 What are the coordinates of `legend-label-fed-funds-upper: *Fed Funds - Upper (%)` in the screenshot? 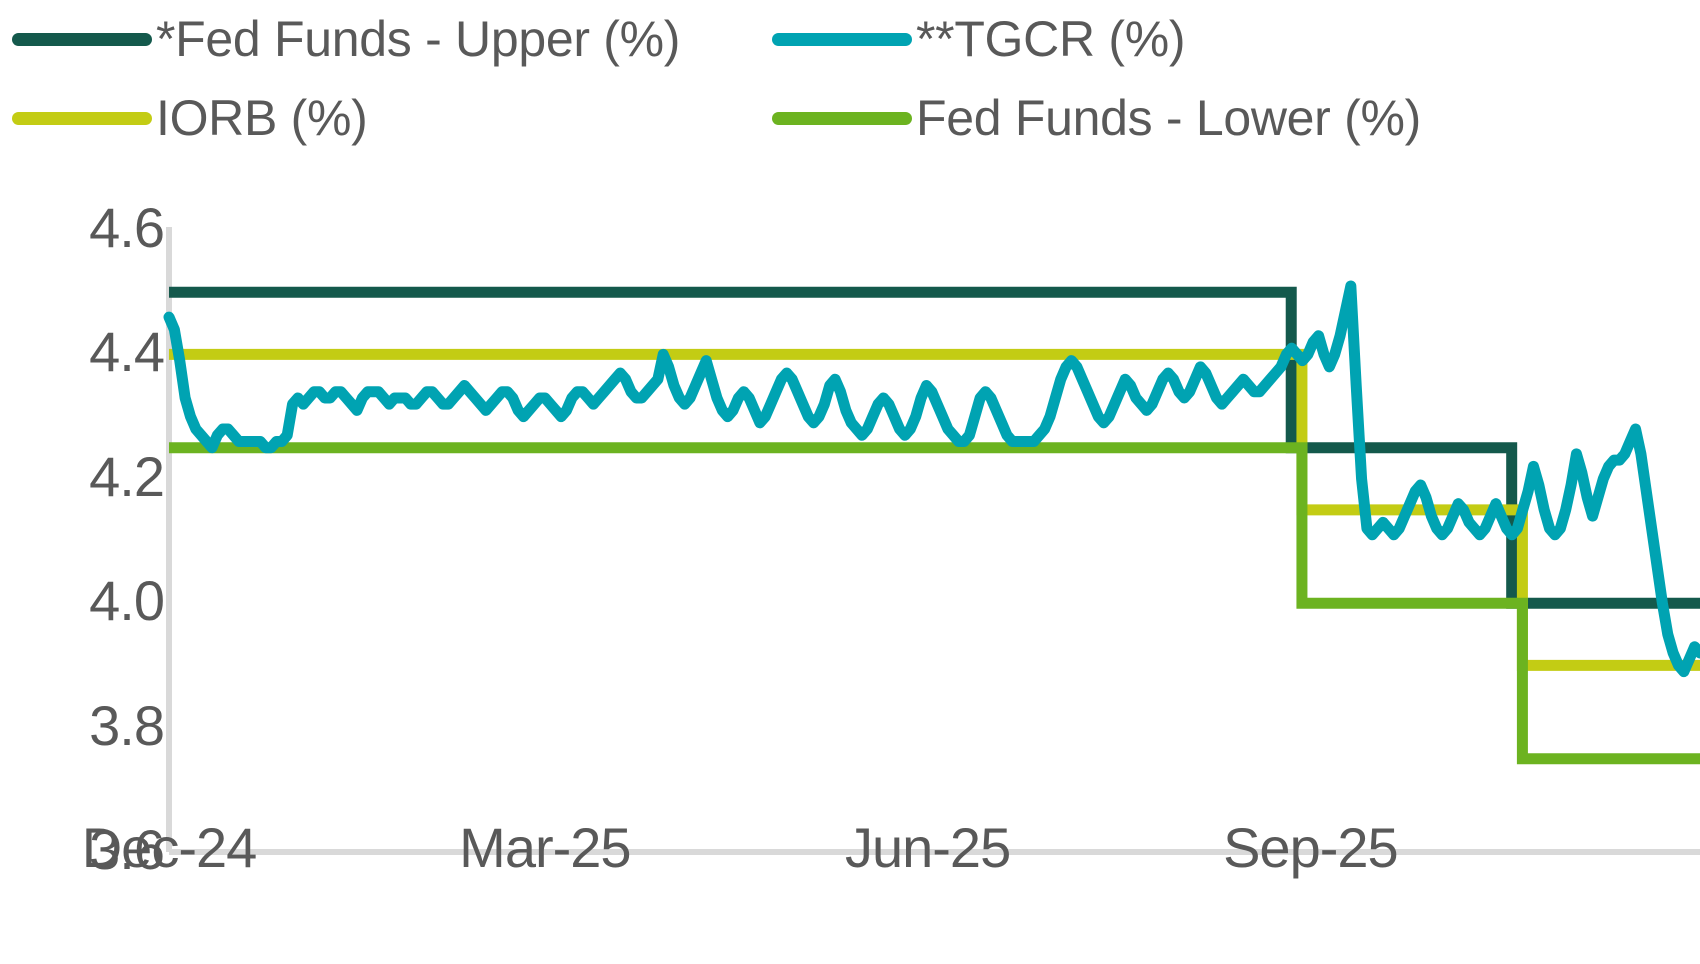 It's located at (418, 39).